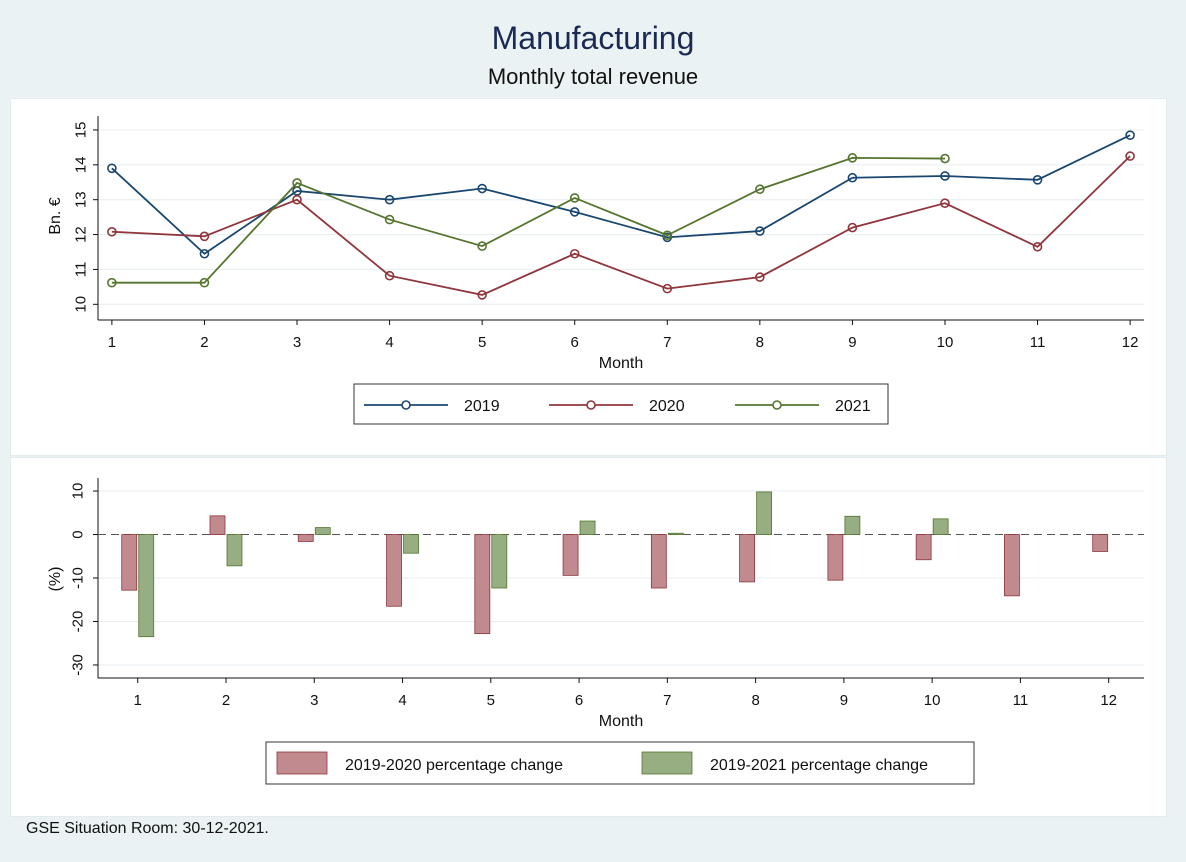 This screenshot has height=862, width=1186. Describe the element at coordinates (760, 342) in the screenshot. I see `line-chart-x-tick-label: 8` at that location.